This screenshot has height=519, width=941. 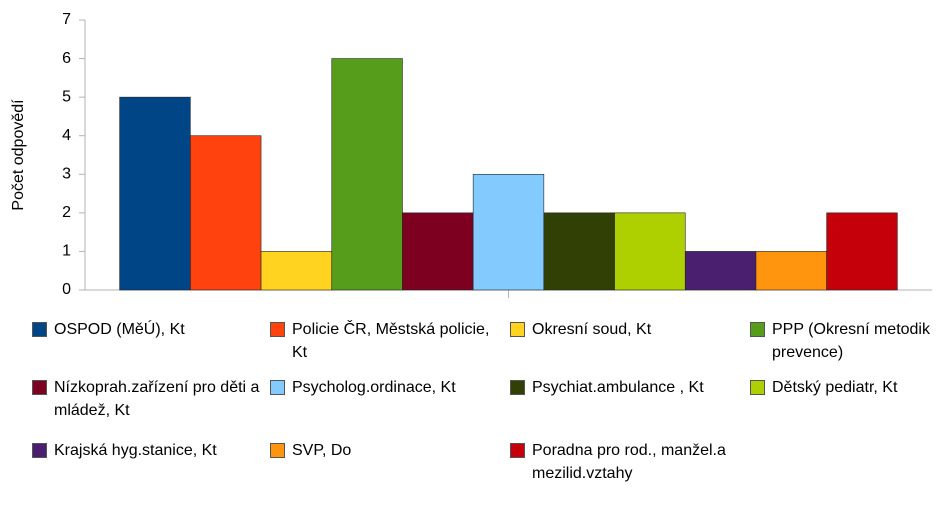 I want to click on y-tick-label: 7, so click(x=66, y=19).